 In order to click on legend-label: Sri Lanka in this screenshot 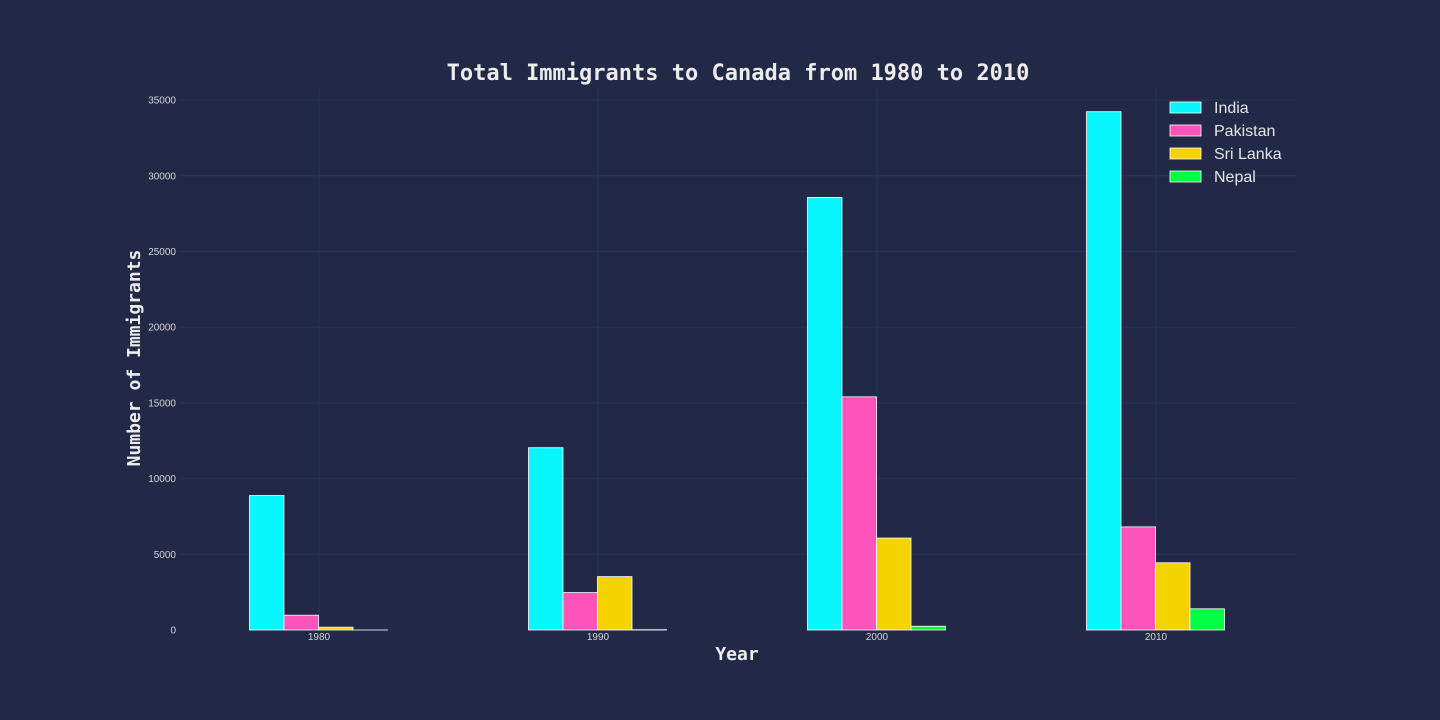, I will do `click(1248, 154)`.